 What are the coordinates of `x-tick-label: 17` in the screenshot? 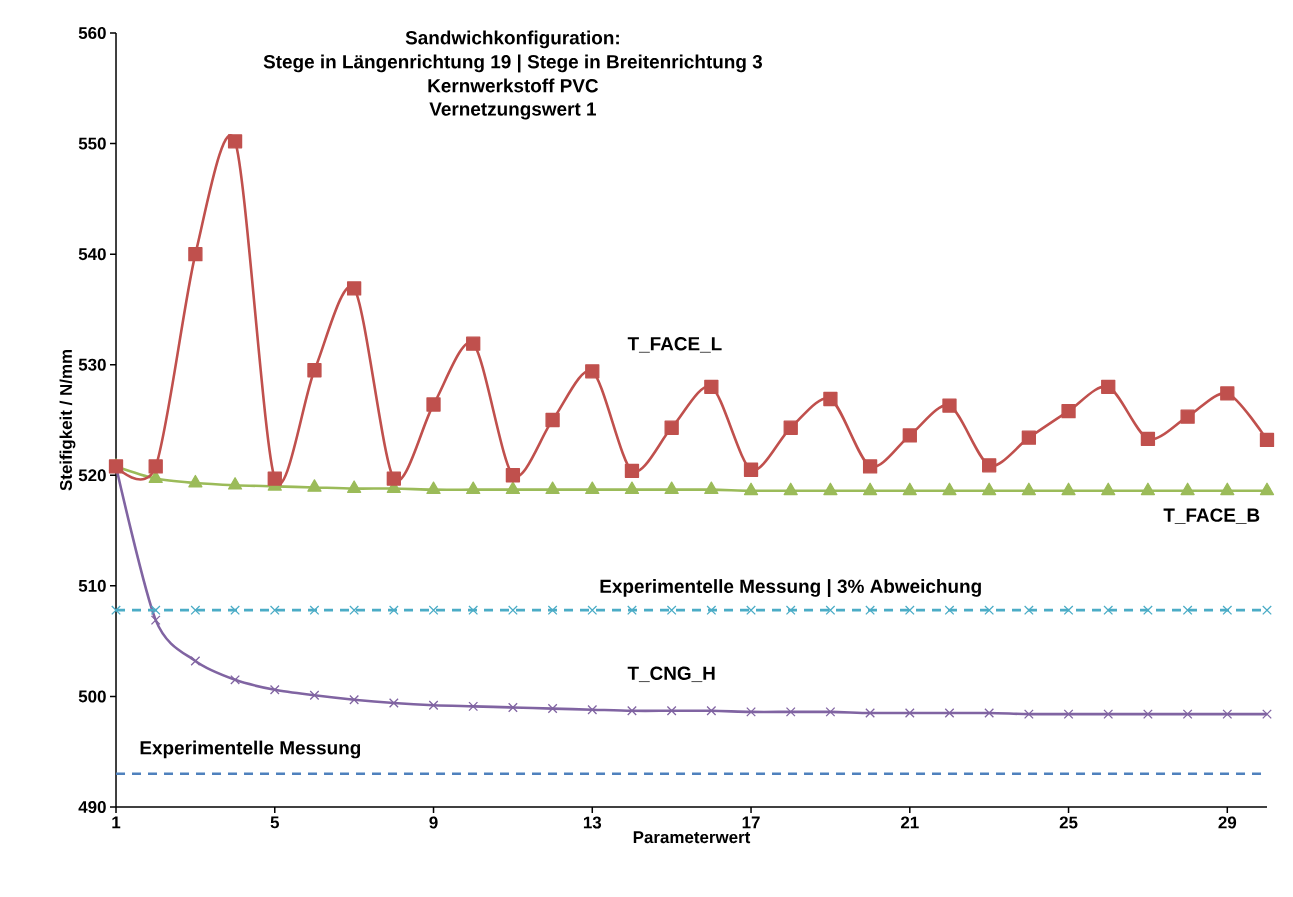 It's located at (751, 822).